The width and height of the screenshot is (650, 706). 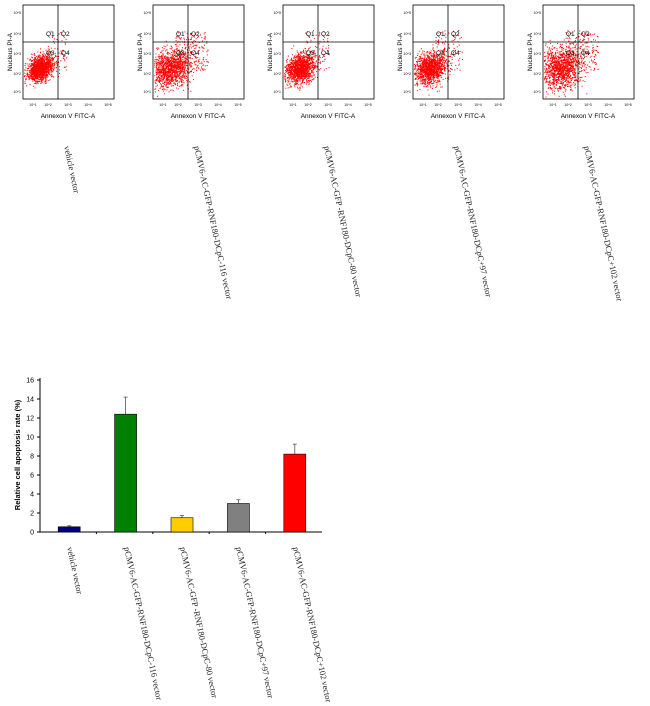 I want to click on y-tick-label: 10^1, so click(x=278, y=92).